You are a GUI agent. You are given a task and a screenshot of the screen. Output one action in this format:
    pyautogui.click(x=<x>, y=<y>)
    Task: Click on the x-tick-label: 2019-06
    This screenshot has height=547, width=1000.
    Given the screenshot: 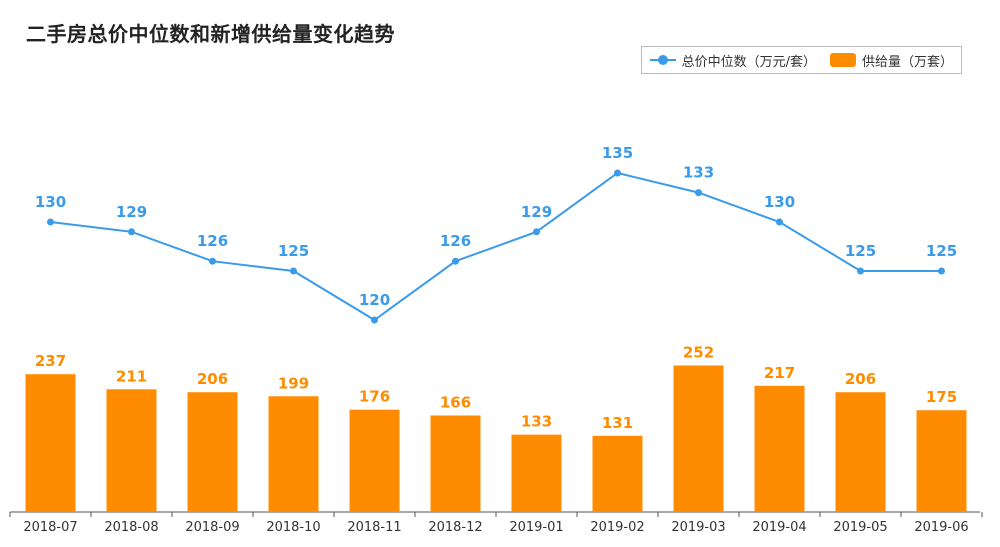 What is the action you would take?
    pyautogui.click(x=941, y=527)
    